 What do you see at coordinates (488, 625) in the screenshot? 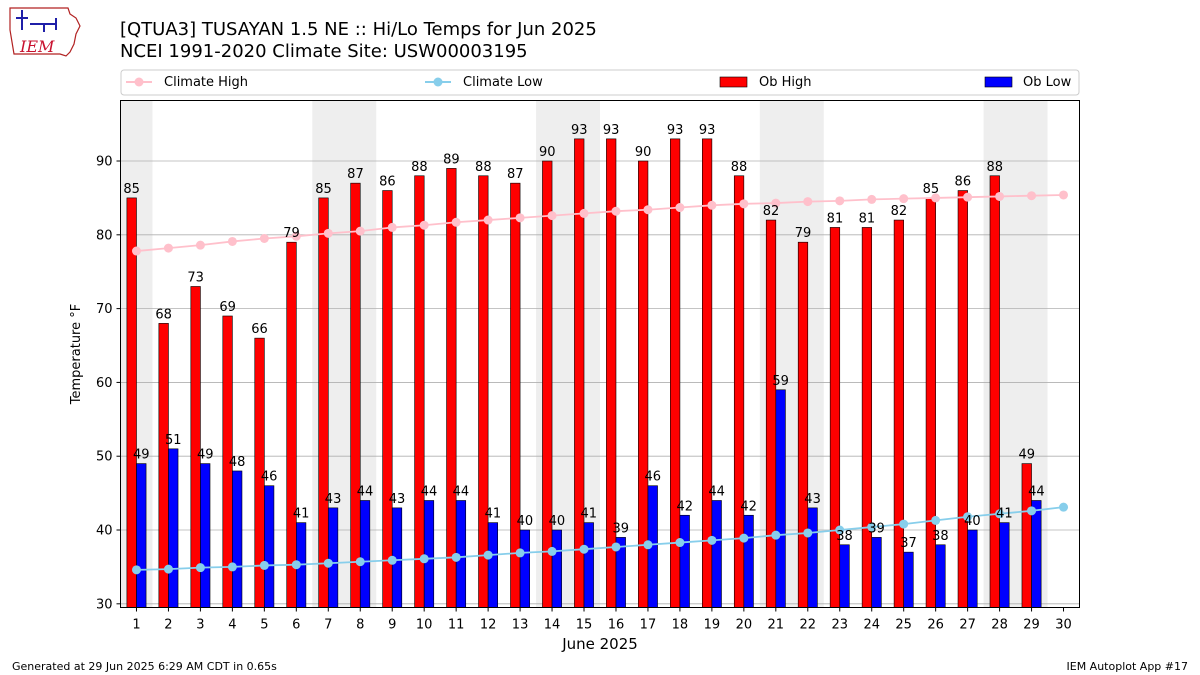
I see `x-tick-label: 12` at bounding box center [488, 625].